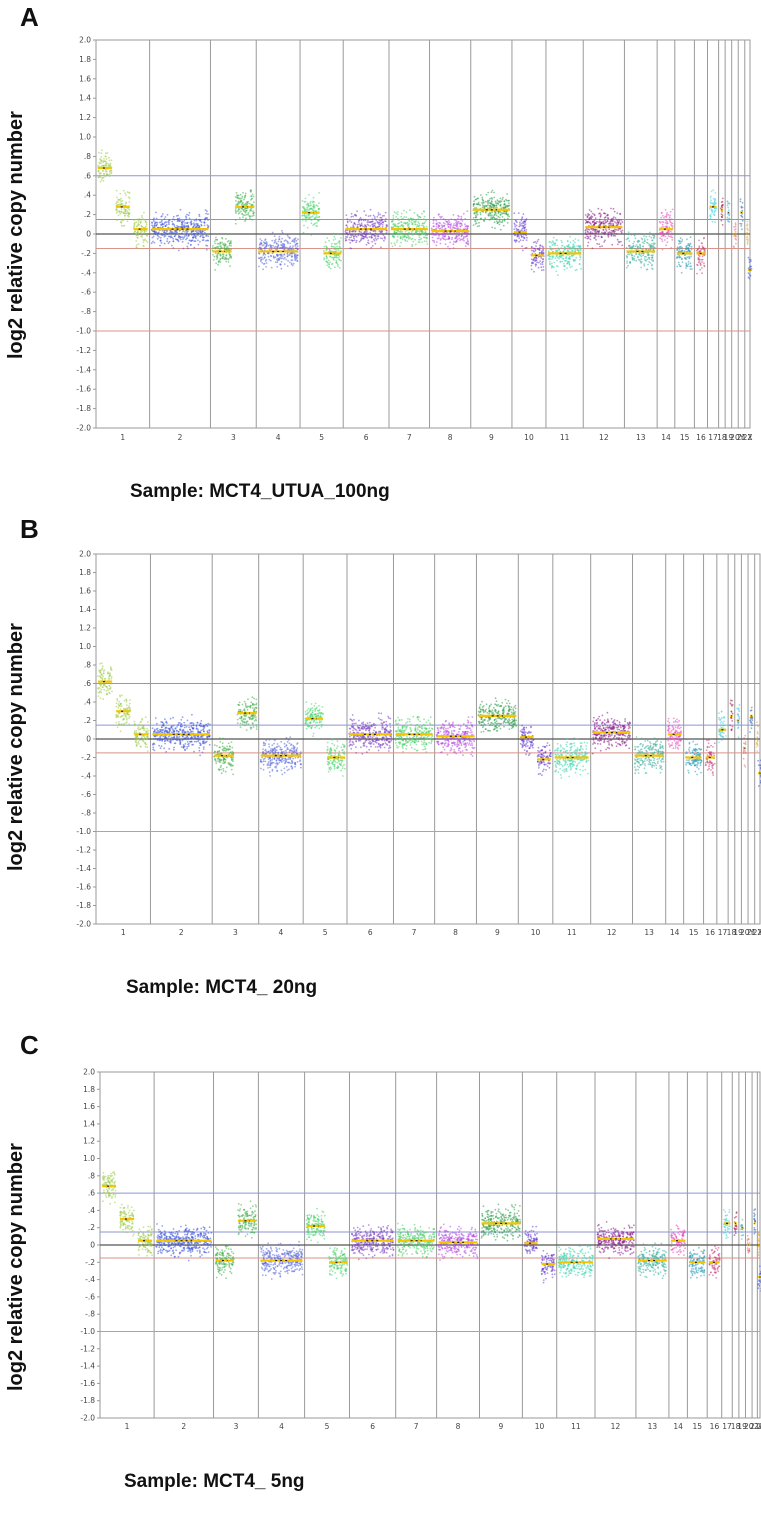 The image size is (761, 1513). I want to click on y-tick-label: .2, so click(87, 214).